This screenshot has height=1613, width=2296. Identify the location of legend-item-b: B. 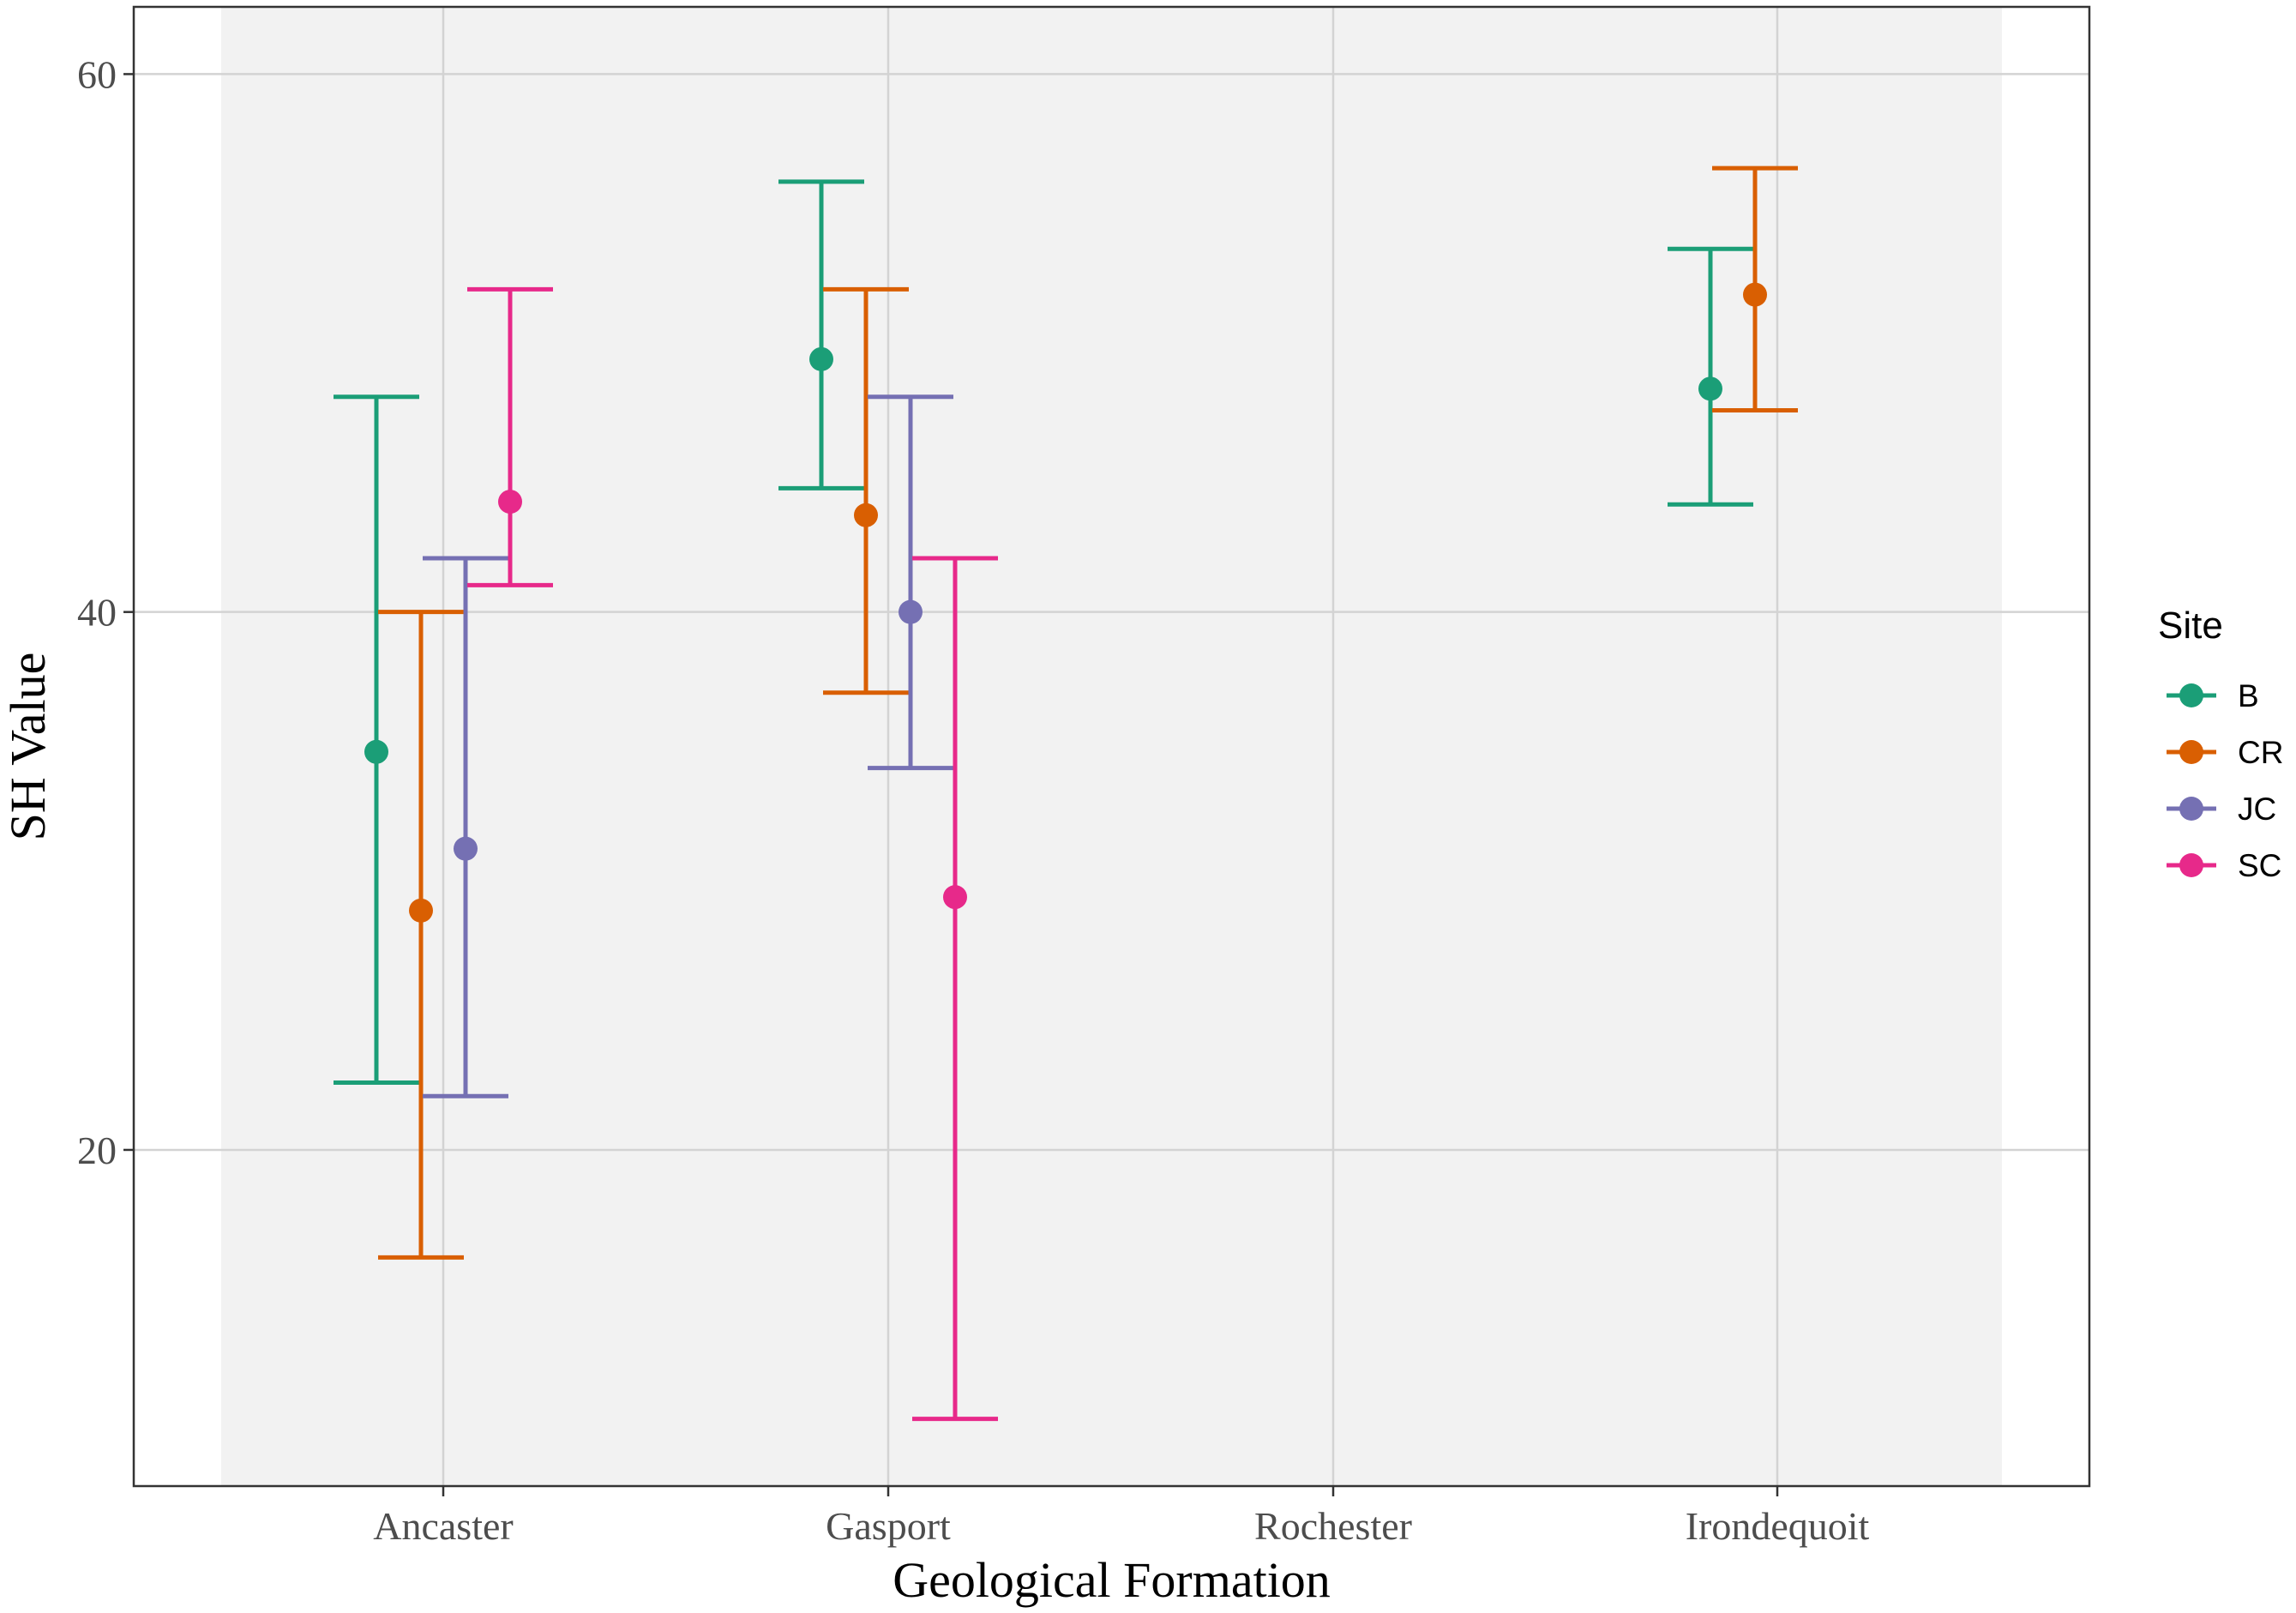
(2213, 695).